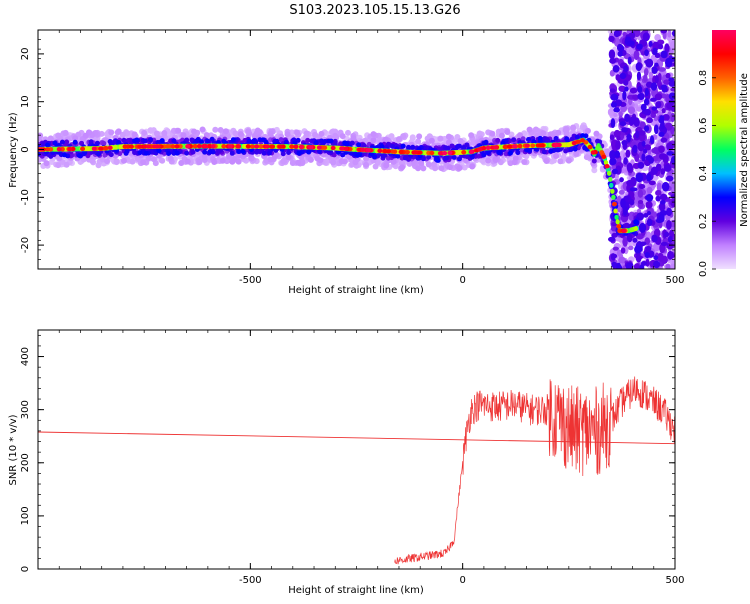 The image size is (750, 604). What do you see at coordinates (25, 356) in the screenshot?
I see `snr-ytick-label: 400` at bounding box center [25, 356].